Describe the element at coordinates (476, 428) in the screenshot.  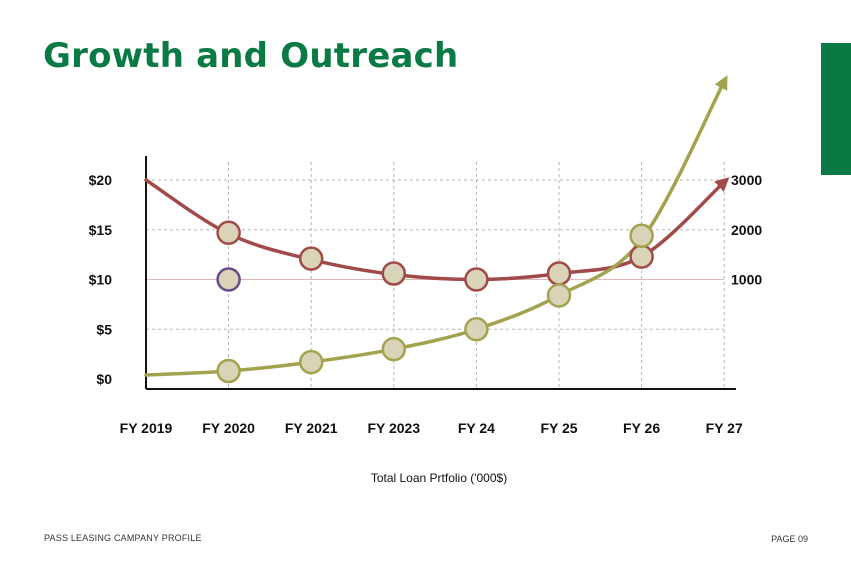
I see `x-tick-label: FY 24` at that location.